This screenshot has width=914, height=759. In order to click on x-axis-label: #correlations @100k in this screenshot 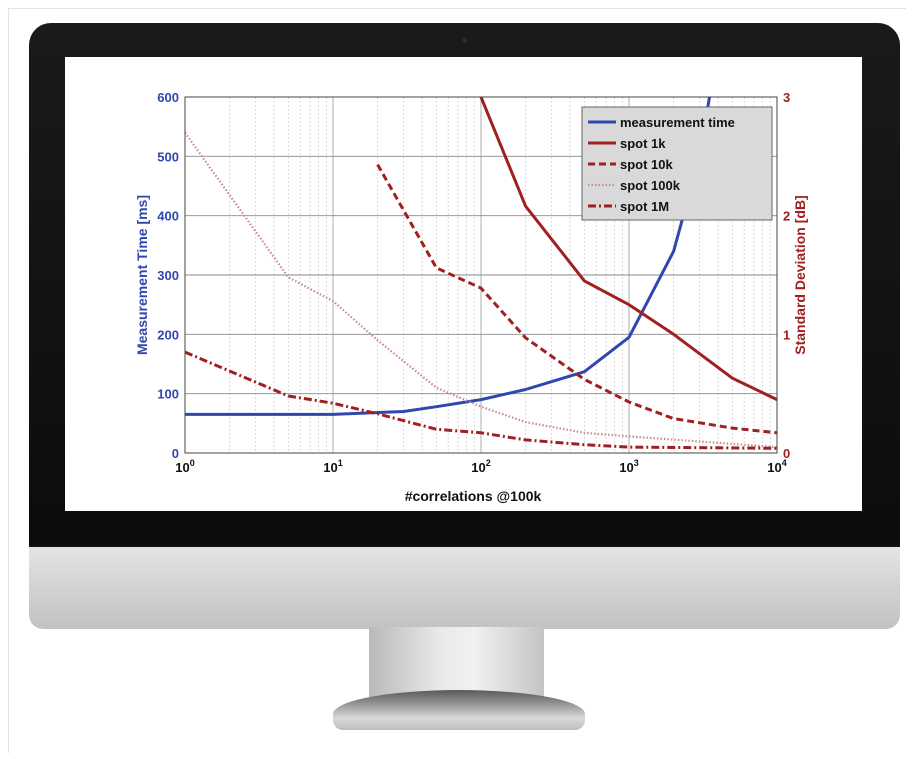, I will do `click(473, 496)`.